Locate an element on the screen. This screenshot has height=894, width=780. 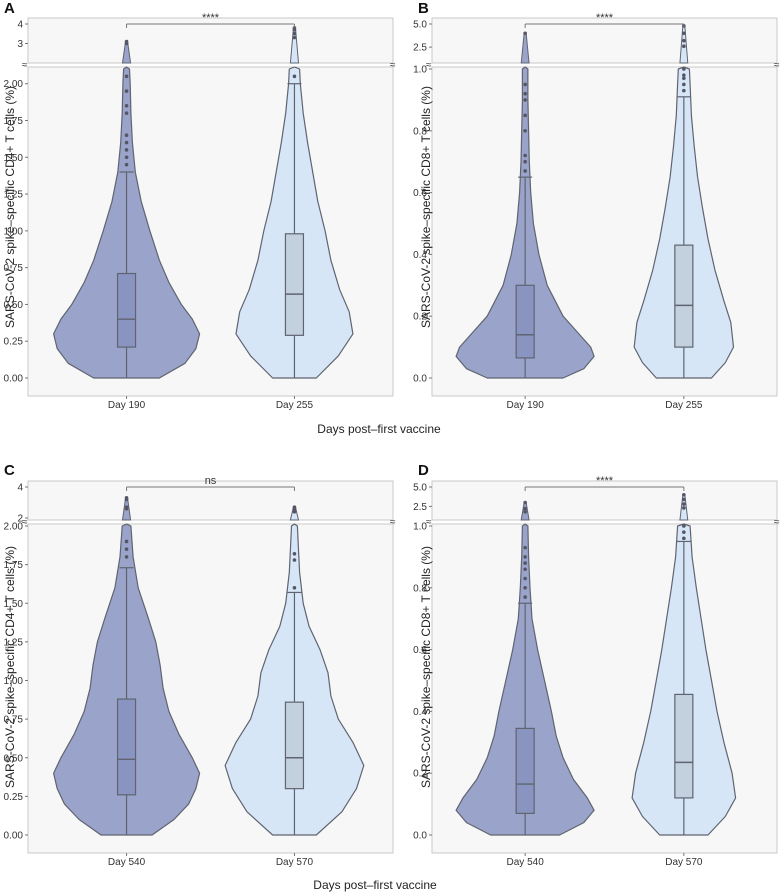
y-tick-label: 1.50 is located at coordinates (14, 604).